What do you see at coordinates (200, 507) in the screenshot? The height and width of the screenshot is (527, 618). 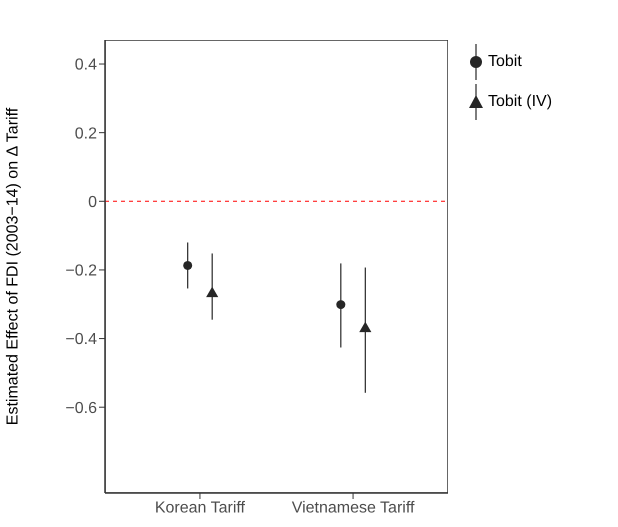 I see `x-tick-label: Korean Tariff` at bounding box center [200, 507].